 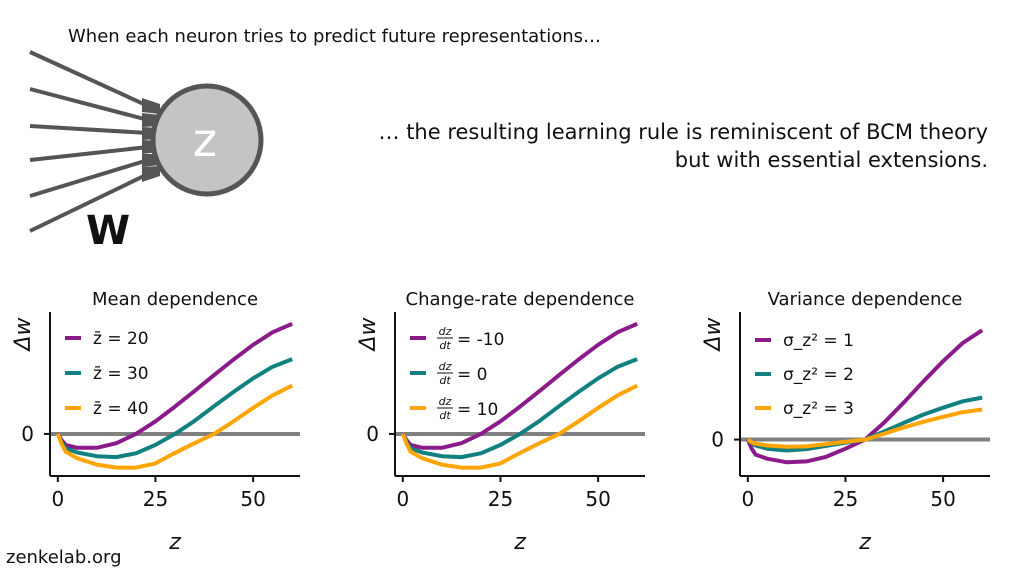 I want to click on chart-title: Change-rate dependence, so click(x=520, y=299).